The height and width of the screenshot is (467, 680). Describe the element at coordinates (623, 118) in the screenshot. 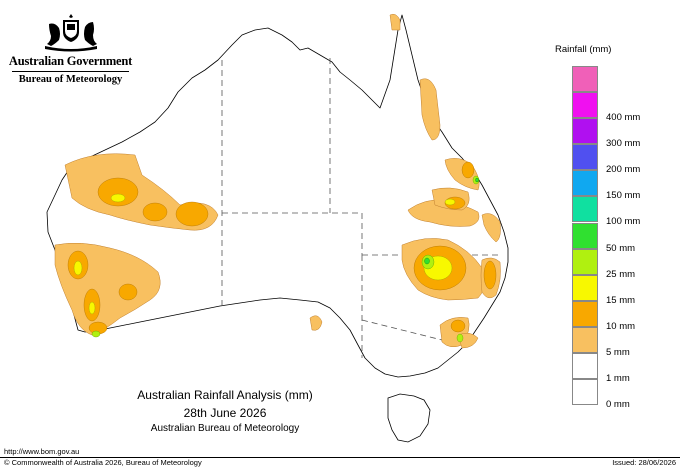

I see `legend-label: 400 mm` at that location.